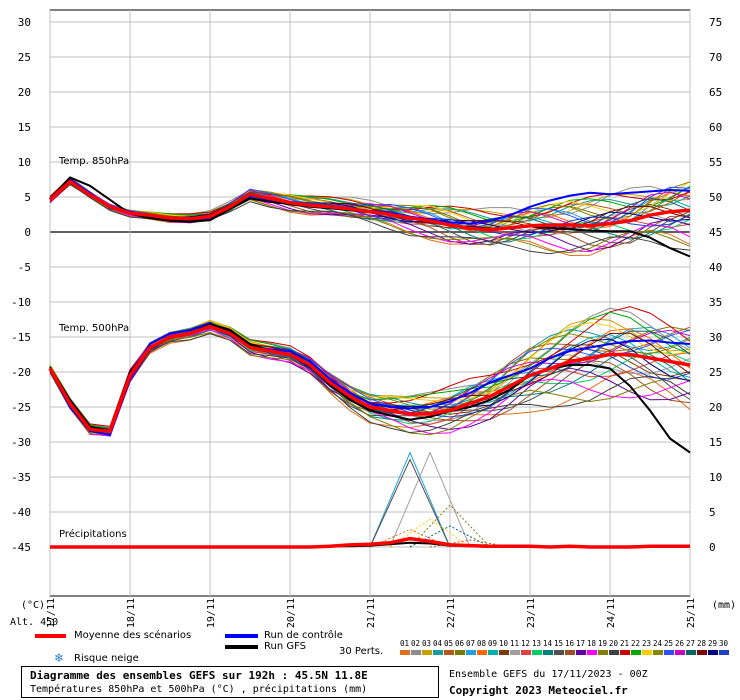  What do you see at coordinates (712, 512) in the screenshot?
I see `right-tick-label: 5` at bounding box center [712, 512].